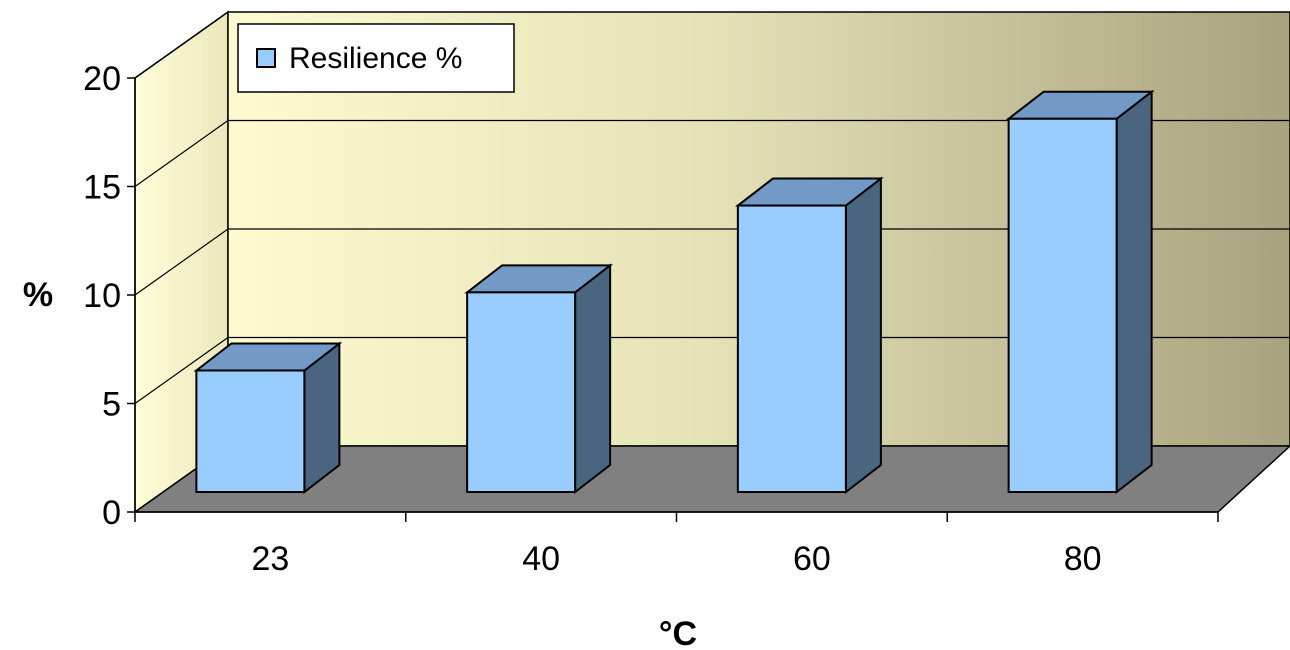  I want to click on x-tick-label: 40, so click(541, 559).